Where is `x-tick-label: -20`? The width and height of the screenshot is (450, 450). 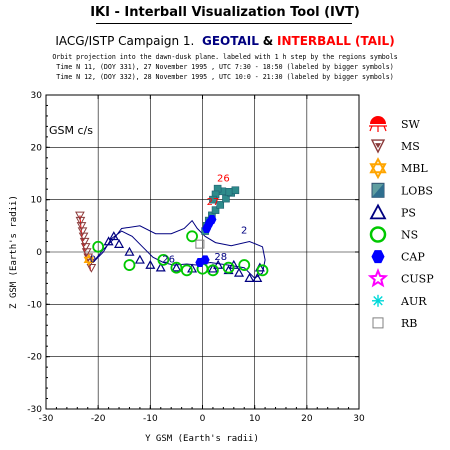
x-tick-label: -20 is located at coordinates (98, 419).